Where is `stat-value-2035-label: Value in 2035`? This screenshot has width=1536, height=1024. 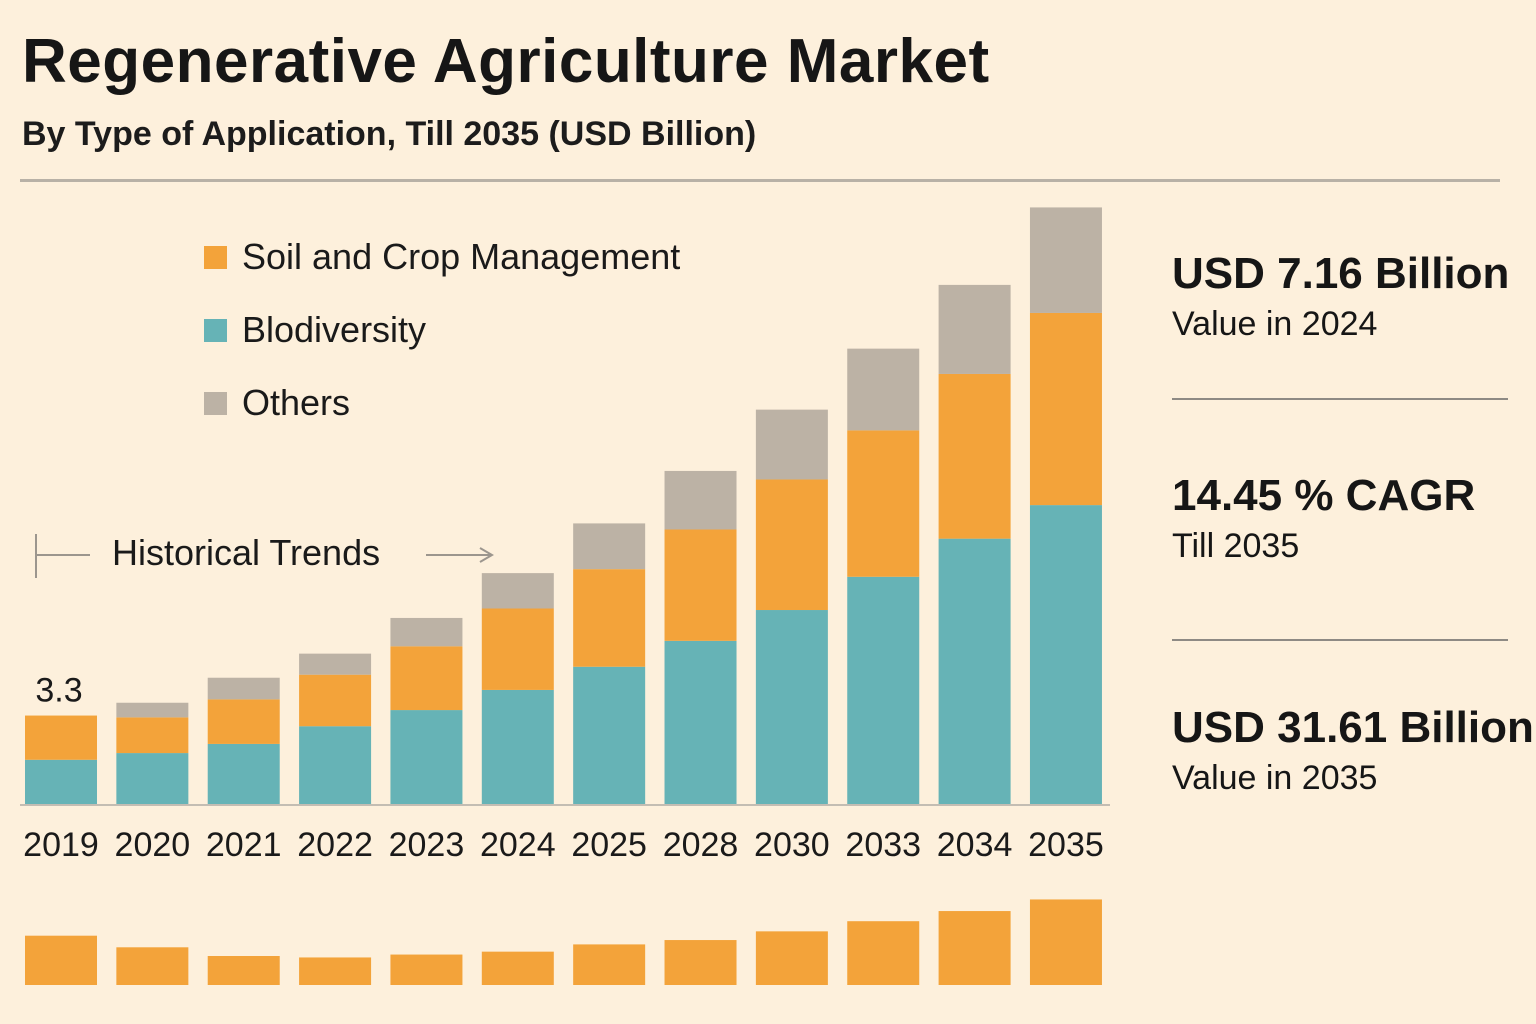 stat-value-2035-label: Value in 2035 is located at coordinates (1275, 778).